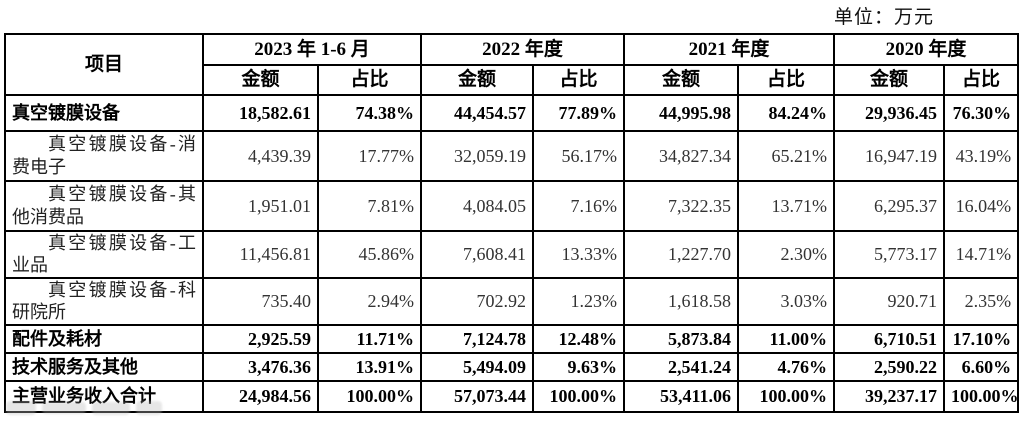  I want to click on ratio-cell: 3.03%, so click(786, 301).